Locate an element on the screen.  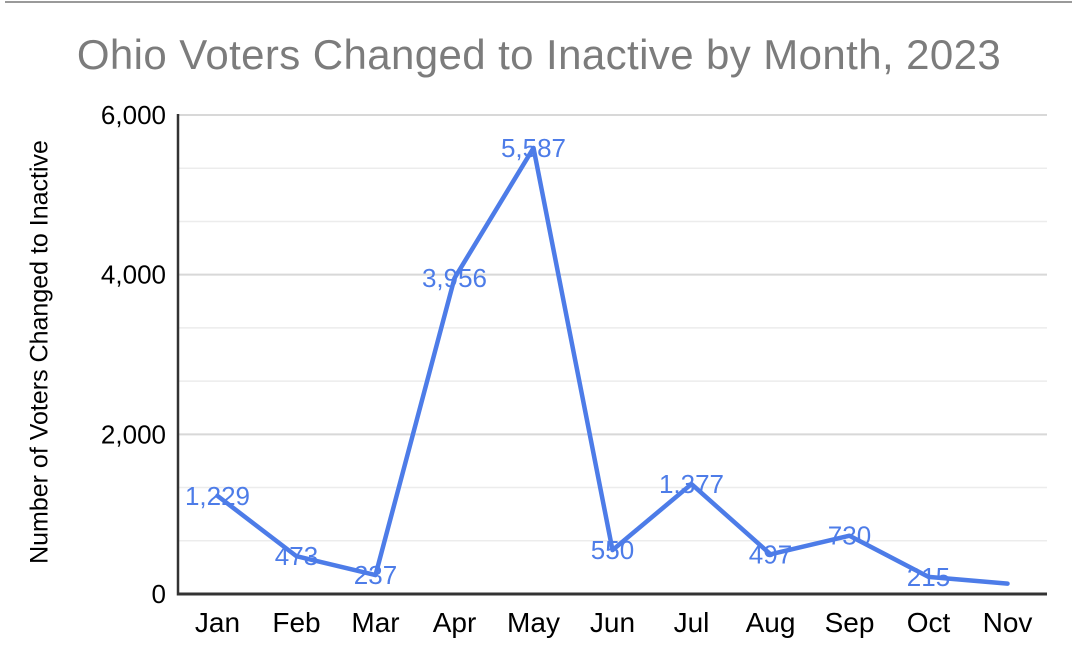
x-tick-label: Oct is located at coordinates (929, 622).